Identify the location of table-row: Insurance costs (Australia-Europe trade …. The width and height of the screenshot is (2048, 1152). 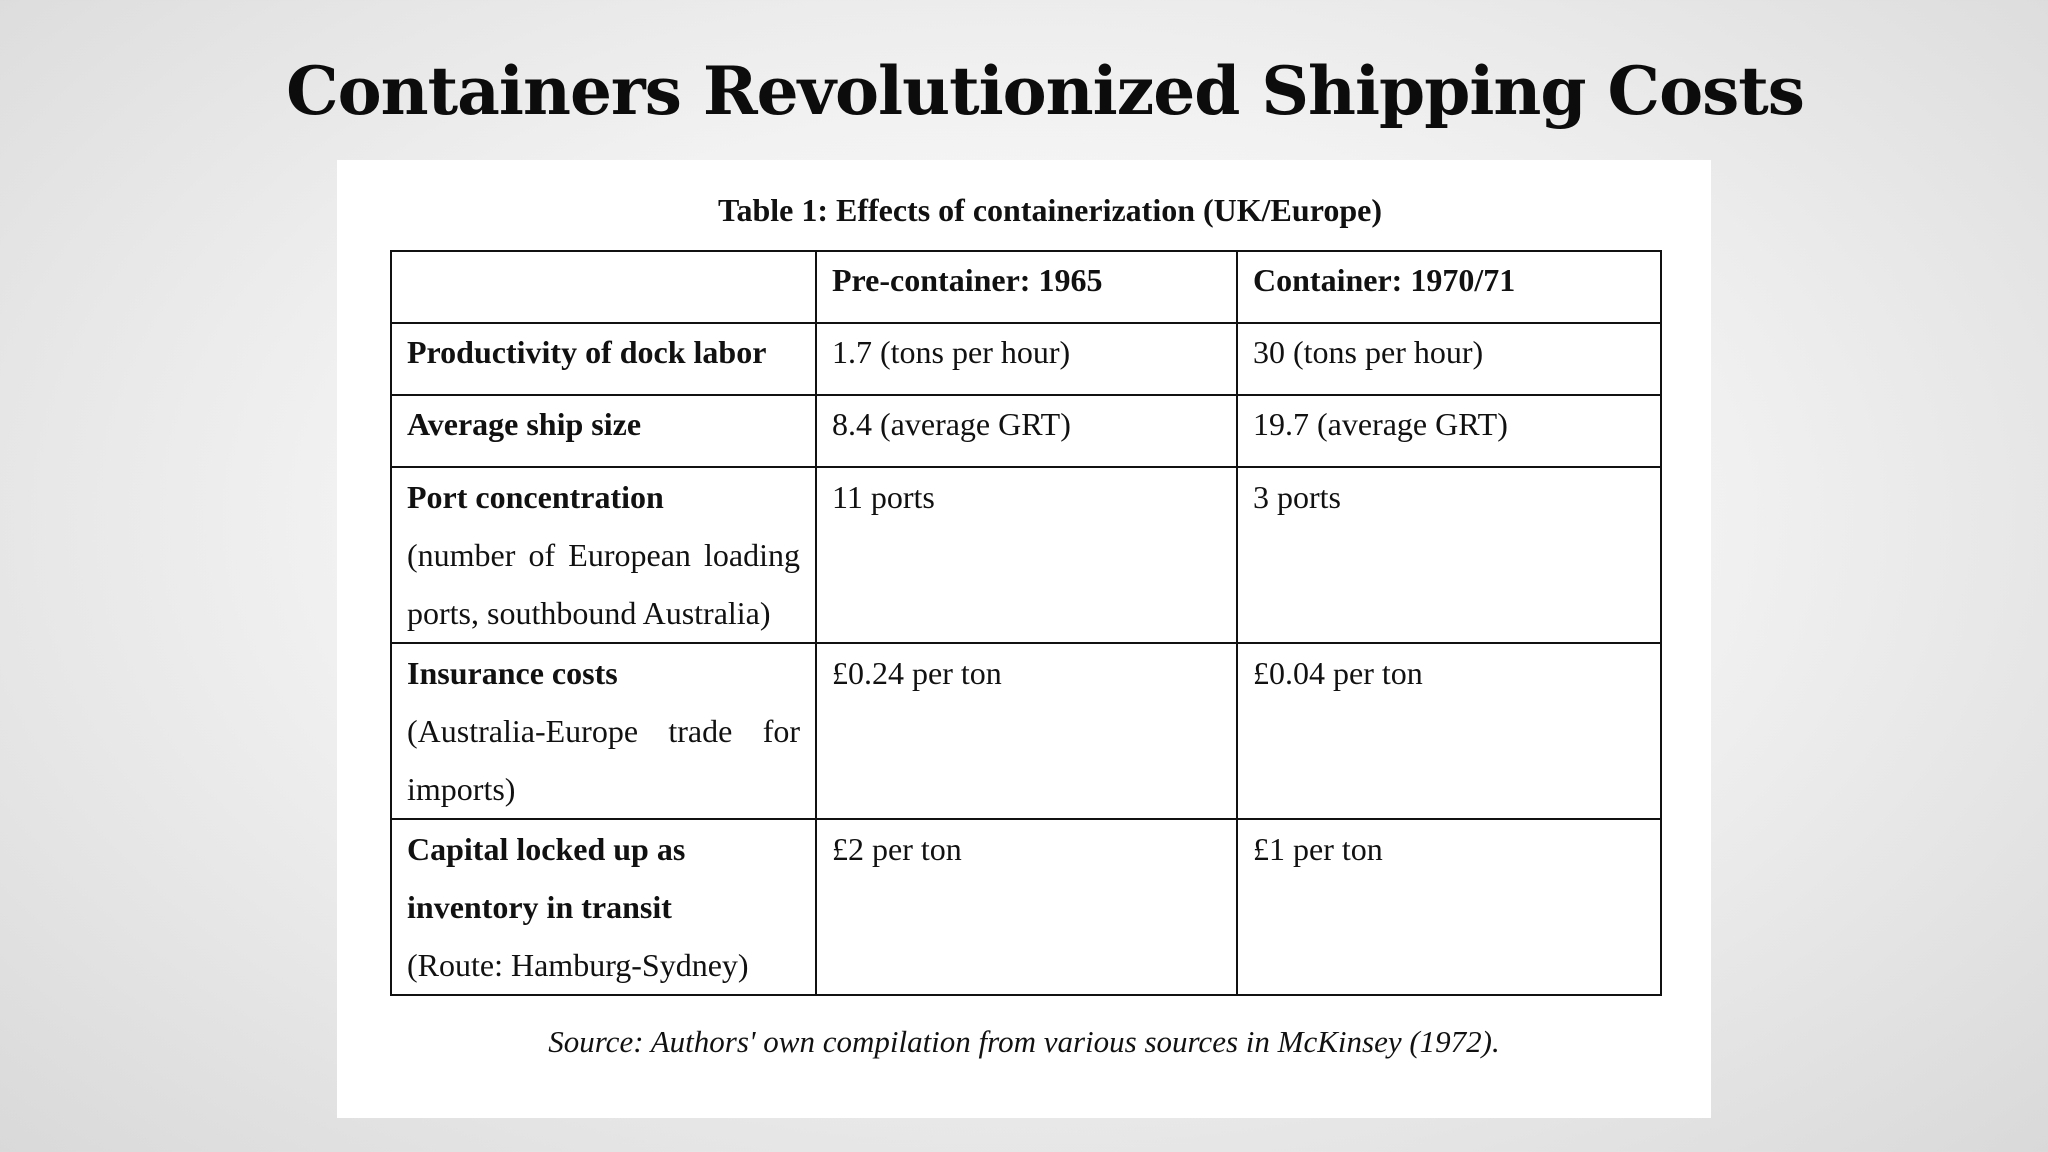
(1026, 731).